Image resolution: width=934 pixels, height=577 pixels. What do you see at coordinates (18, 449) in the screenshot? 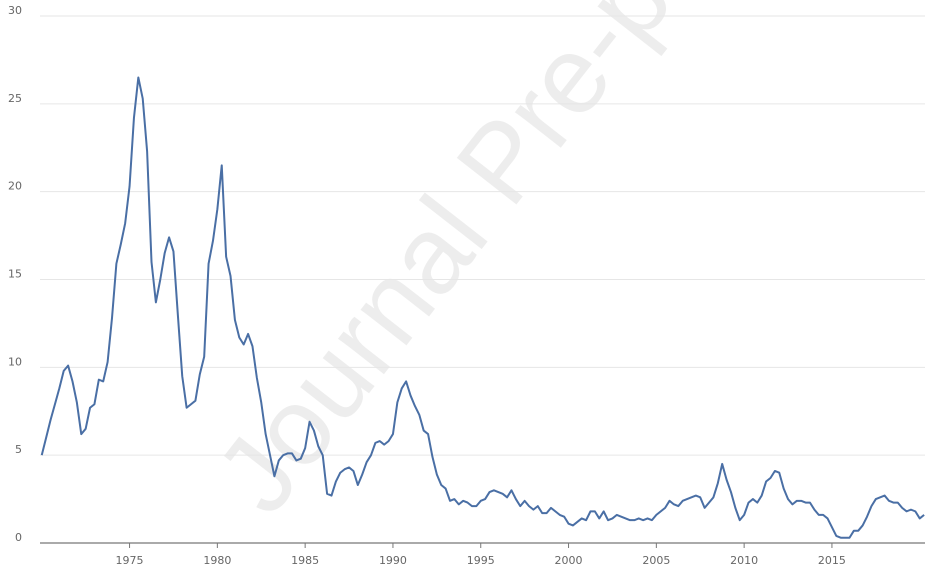
I see `y-tick-label: 5` at bounding box center [18, 449].